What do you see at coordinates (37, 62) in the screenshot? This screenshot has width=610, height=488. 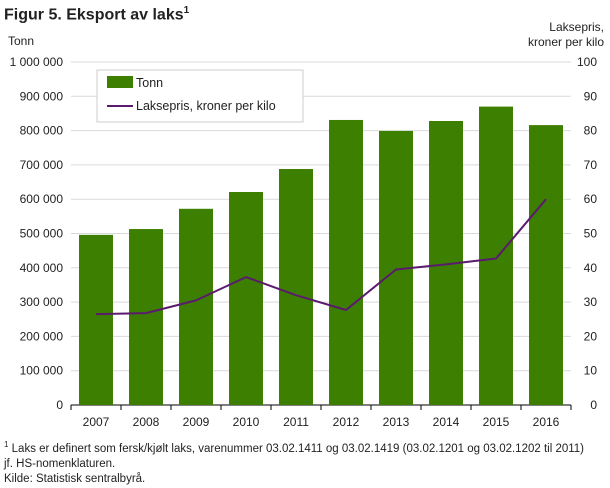 I see `y-left-tick-label: 1 000 000` at bounding box center [37, 62].